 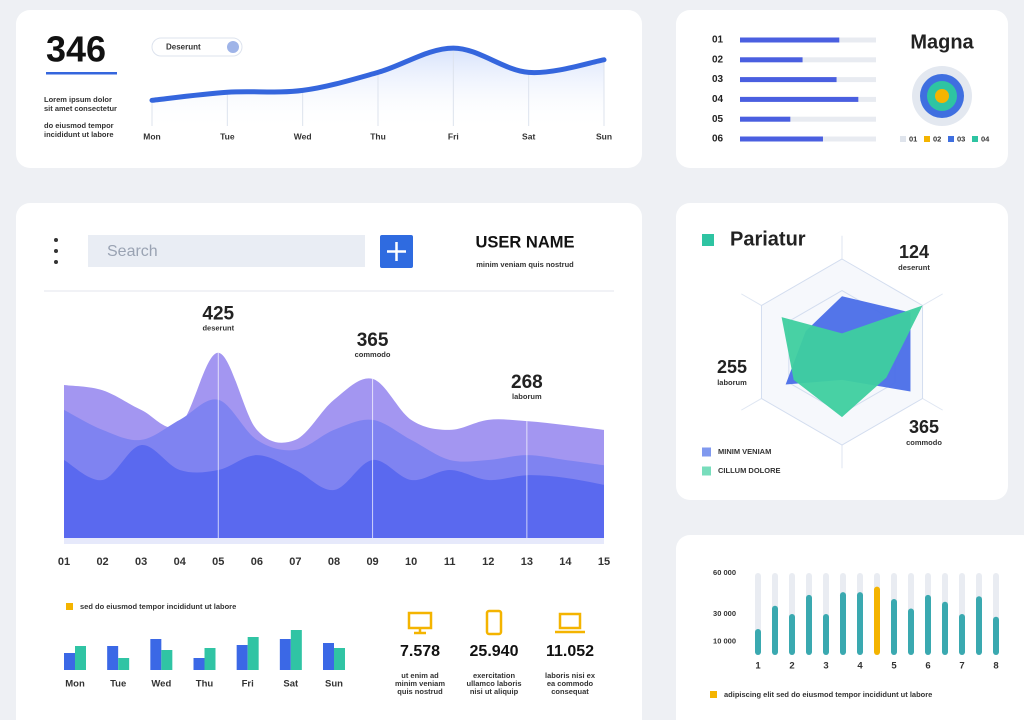 What do you see at coordinates (924, 427) in the screenshot?
I see `annotation-value: 365` at bounding box center [924, 427].